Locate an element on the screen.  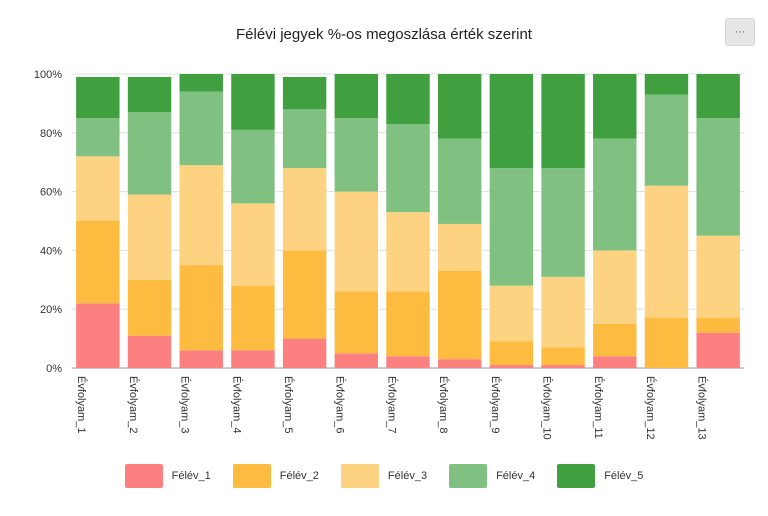
bar-Félév_3-Évfolyam_1 is located at coordinates (98, 188).